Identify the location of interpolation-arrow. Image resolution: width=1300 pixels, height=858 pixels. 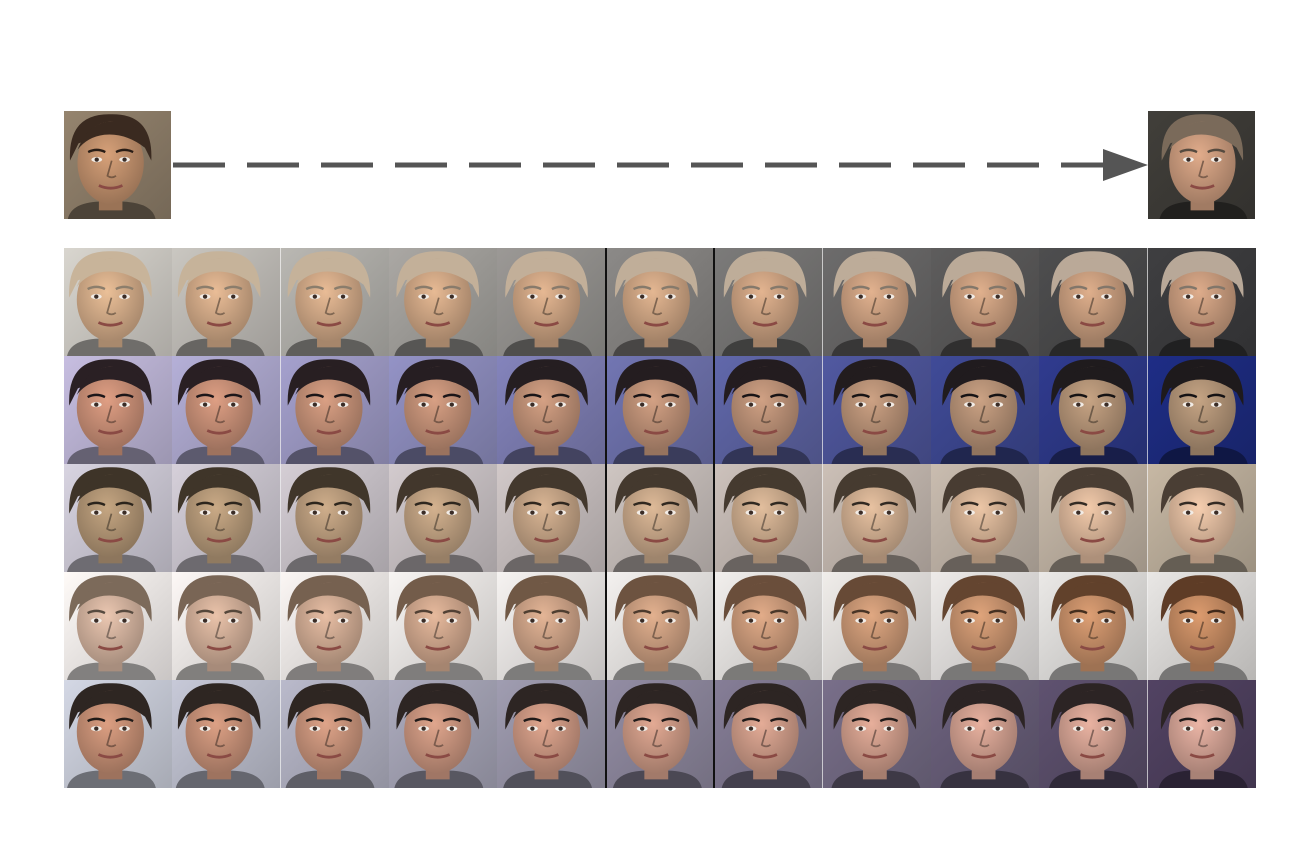
(660, 165).